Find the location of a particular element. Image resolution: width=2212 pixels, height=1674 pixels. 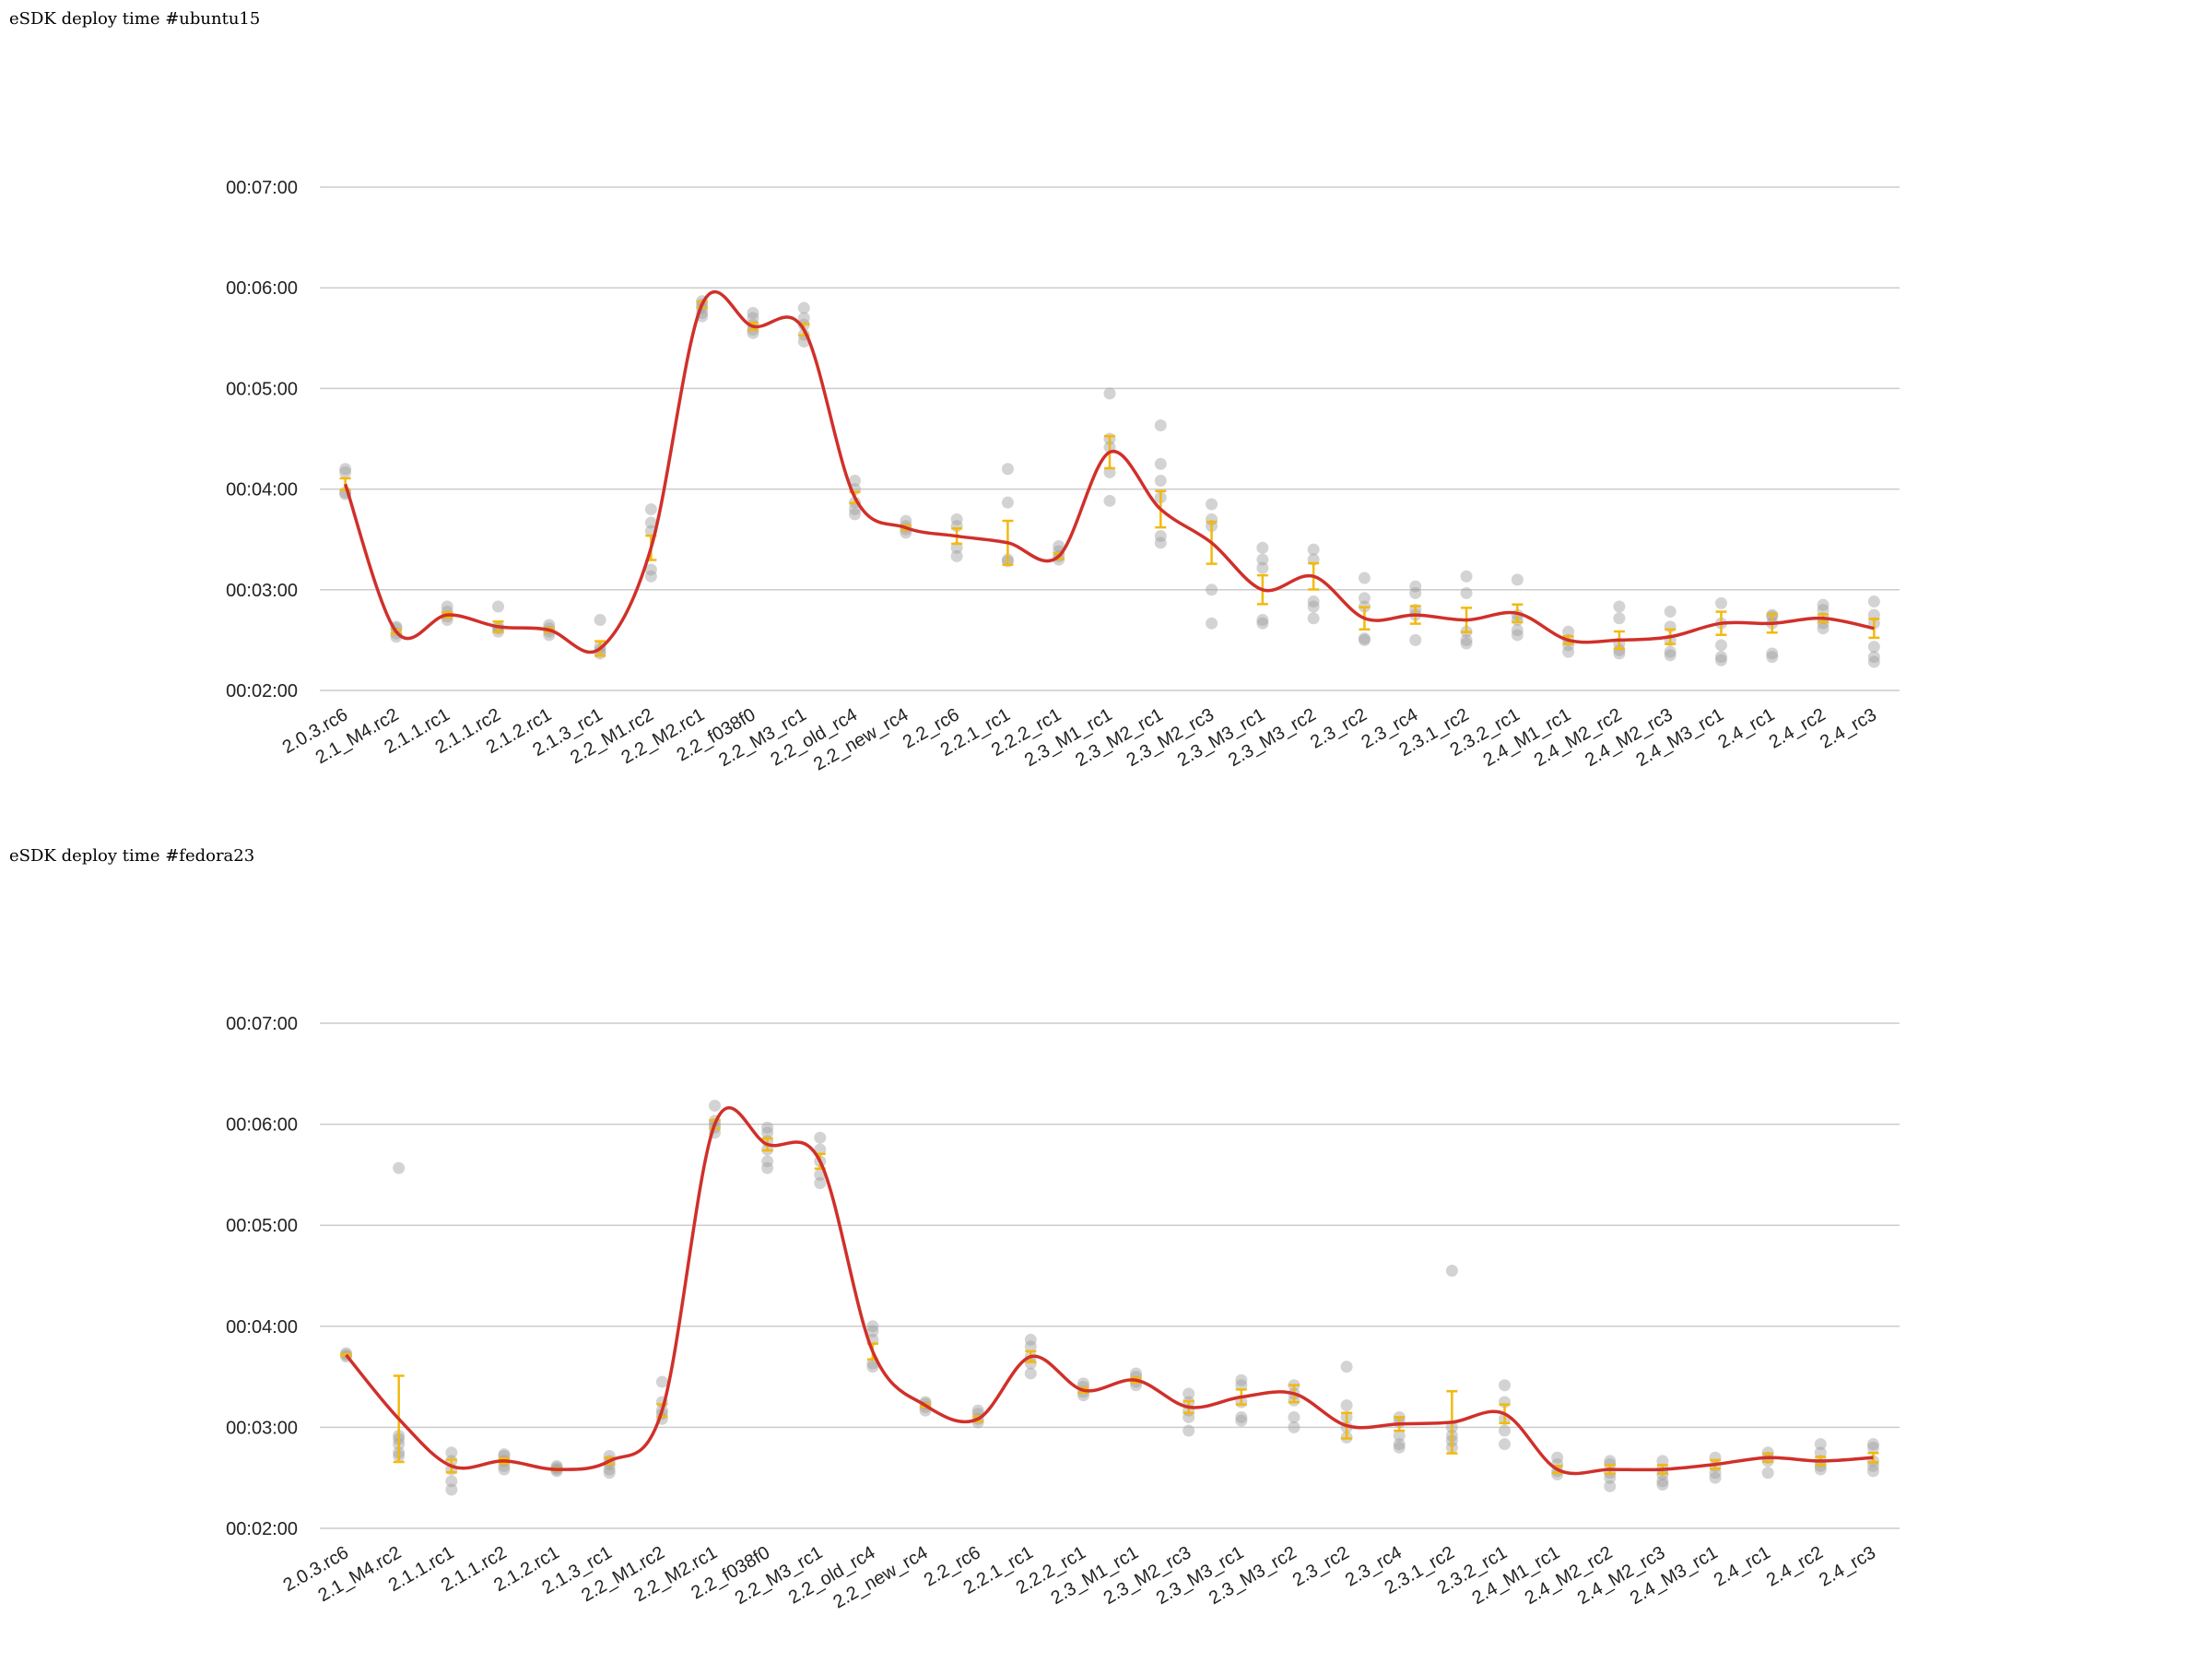

y-tick-label: 00:05:00 is located at coordinates (262, 1226).